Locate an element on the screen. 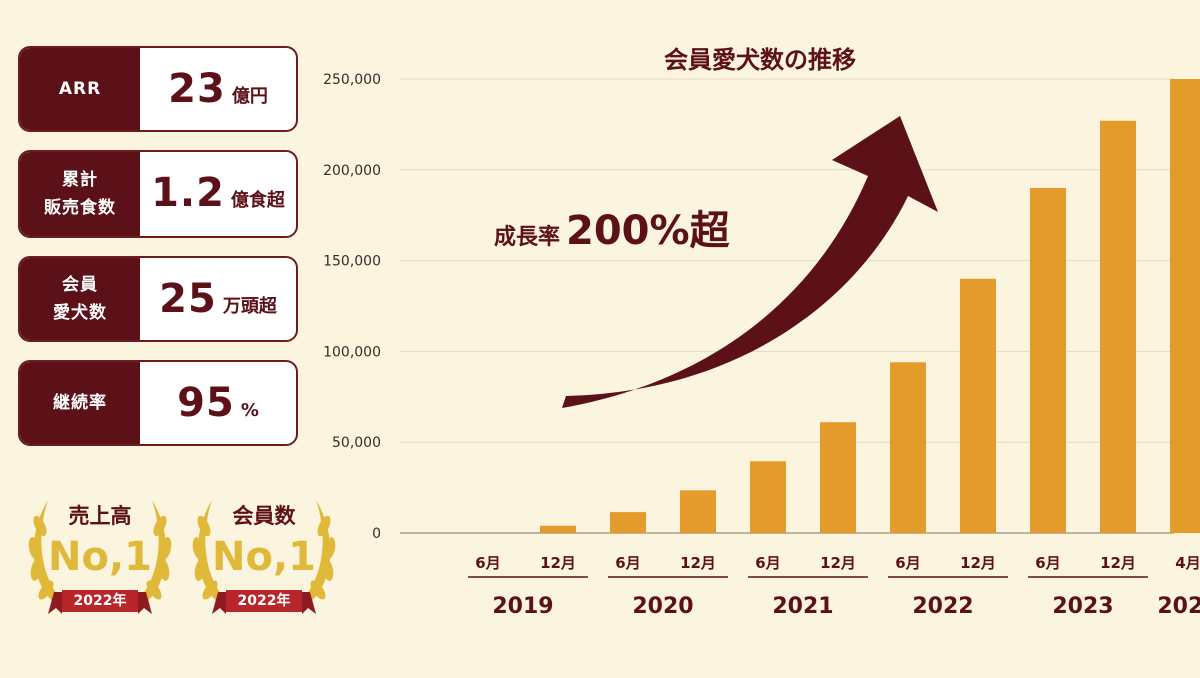 The image size is (1200, 678). year-label: 2021 is located at coordinates (802, 606).